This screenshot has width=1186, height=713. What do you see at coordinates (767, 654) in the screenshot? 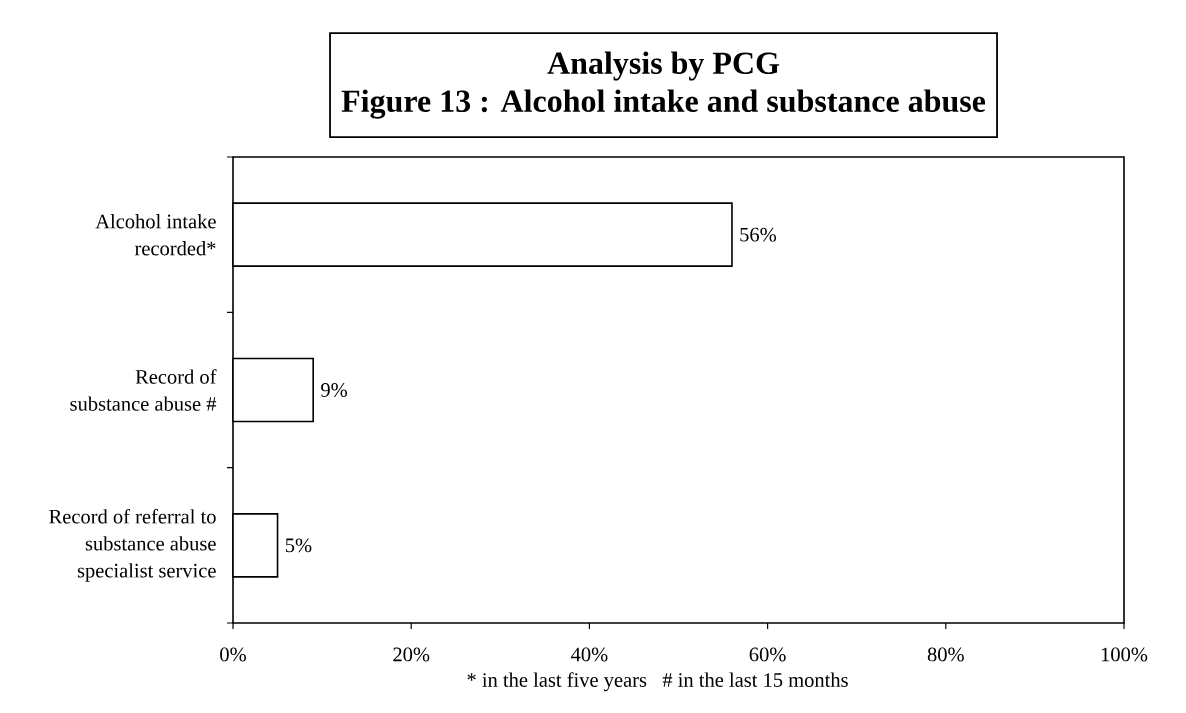
I see `x-tick-label: 60%` at bounding box center [767, 654].